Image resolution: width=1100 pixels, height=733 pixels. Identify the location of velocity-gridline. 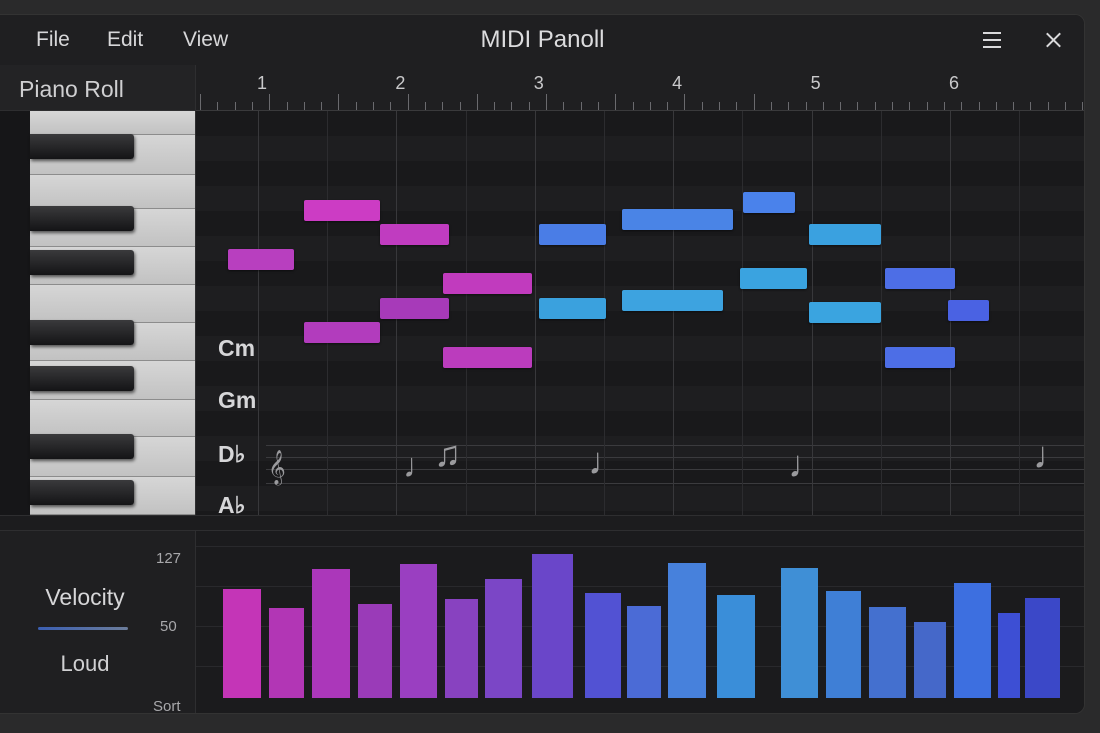
(640, 546).